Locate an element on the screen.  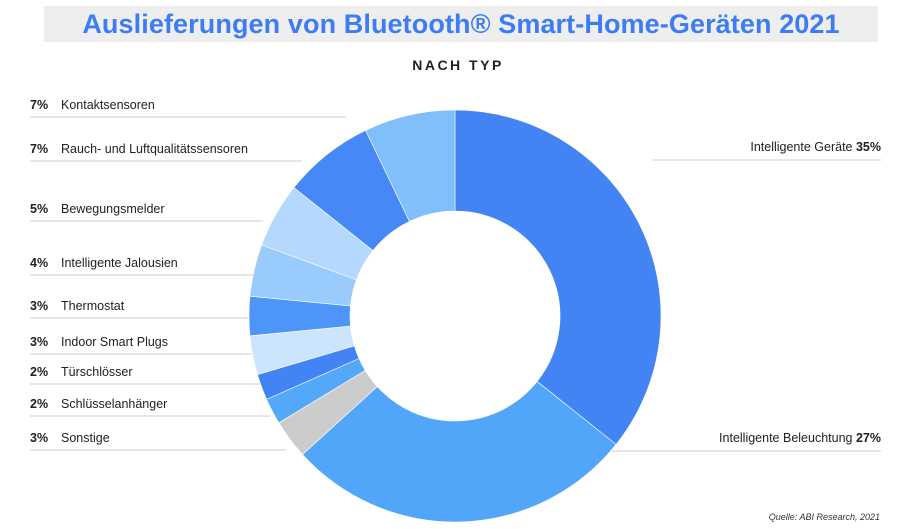
slice-kontaktsensoren is located at coordinates (410, 165).